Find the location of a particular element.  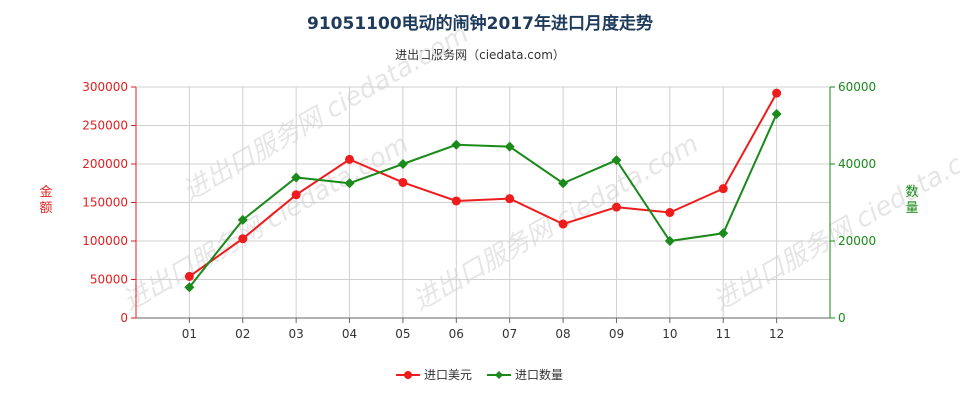

chart-subtitle: 进出口服务网（ciedata.com） is located at coordinates (480, 55).